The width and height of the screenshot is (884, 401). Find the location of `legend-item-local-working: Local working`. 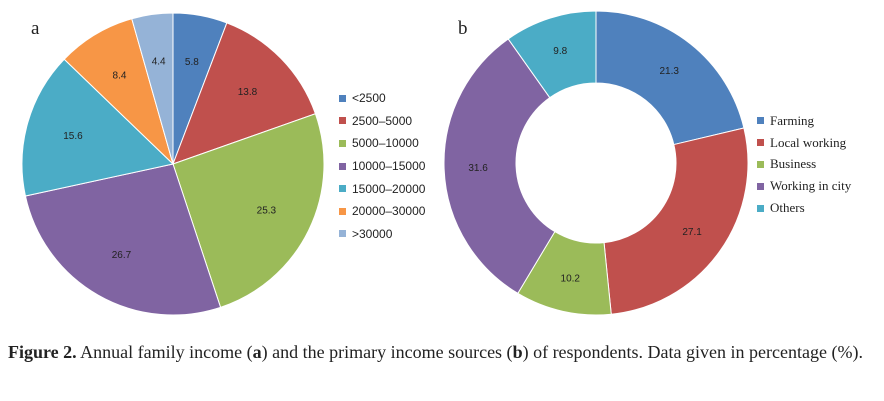

legend-item-local-working: Local working is located at coordinates (804, 143).